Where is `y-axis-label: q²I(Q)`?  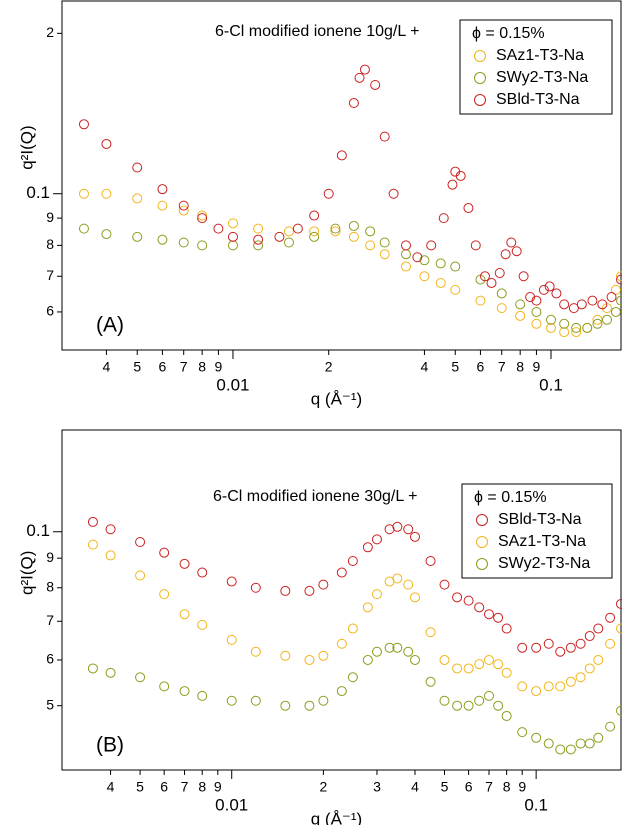 y-axis-label: q²I(Q) is located at coordinates (26, 147).